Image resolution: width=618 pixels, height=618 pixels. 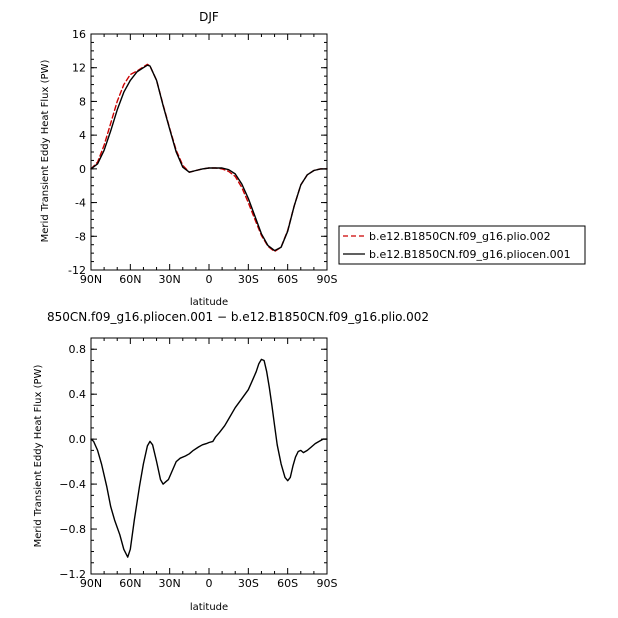 What do you see at coordinates (72, 574) in the screenshot?
I see `y-tick-label: −1.2` at bounding box center [72, 574].